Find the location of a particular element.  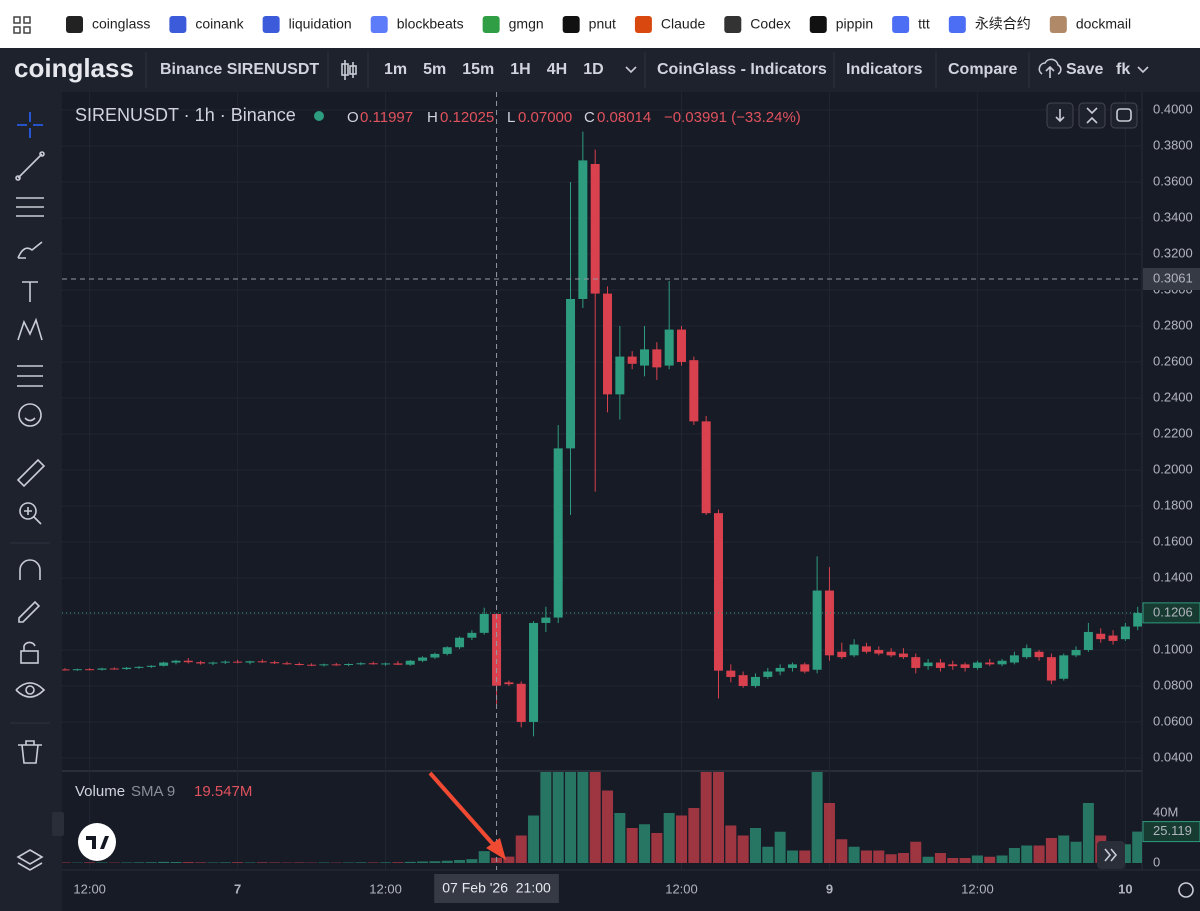

y-tick-label: 0.2200 is located at coordinates (1173, 432).